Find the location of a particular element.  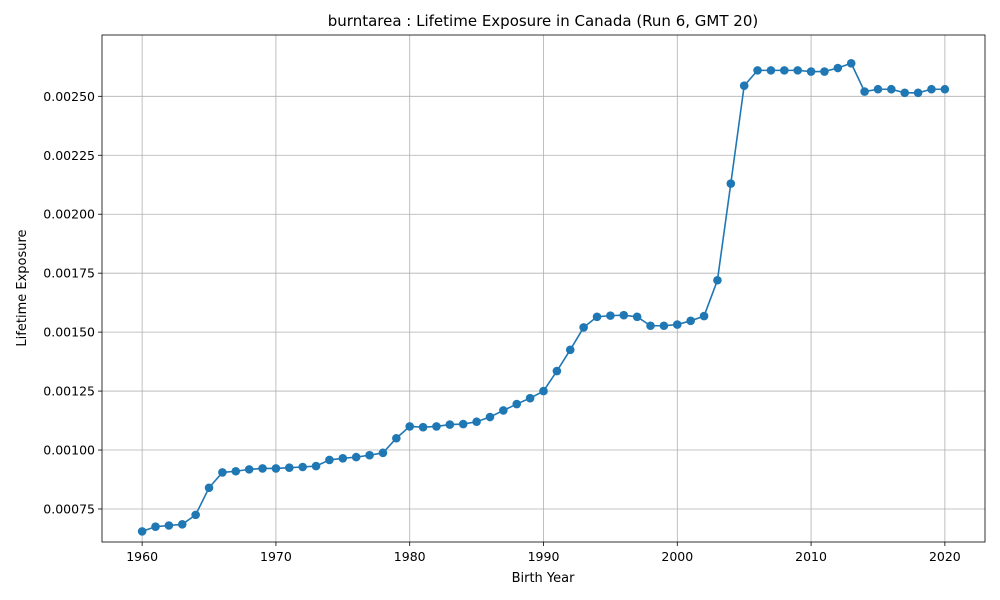

y-axis-label: Lifetime Exposure is located at coordinates (22, 287).